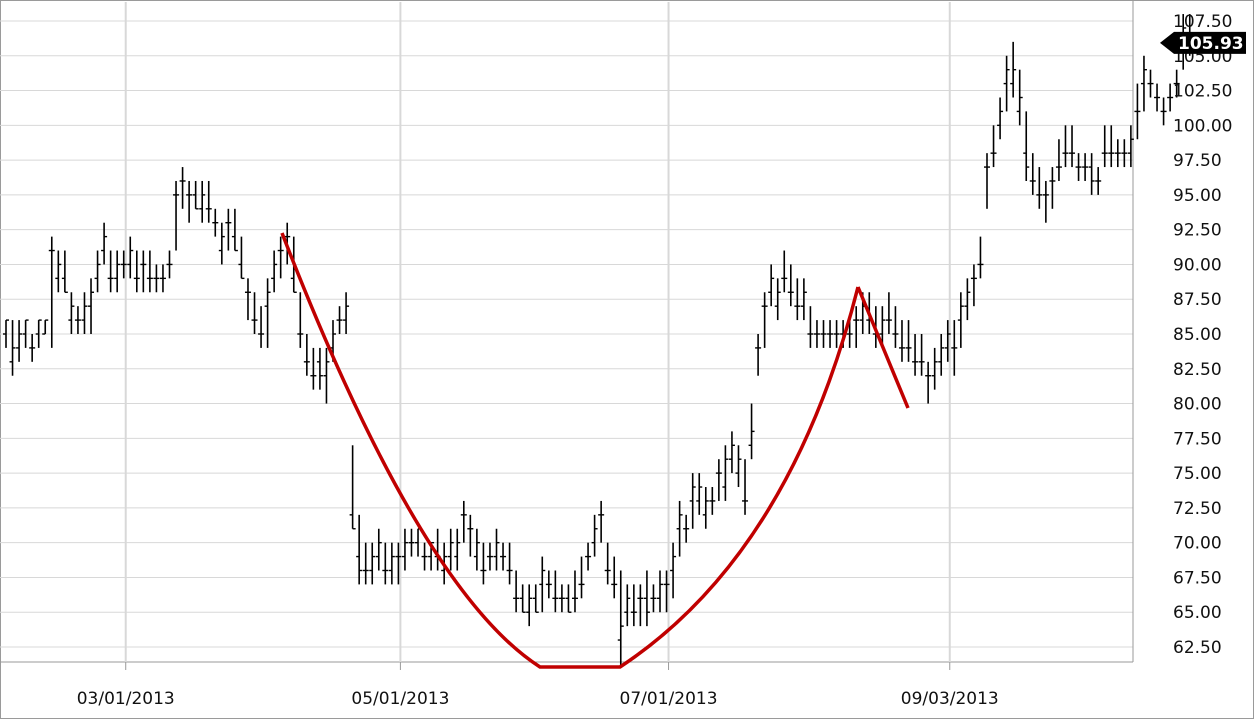  What do you see at coordinates (1197, 335) in the screenshot?
I see `y-tick-label: 85.00` at bounding box center [1197, 335].